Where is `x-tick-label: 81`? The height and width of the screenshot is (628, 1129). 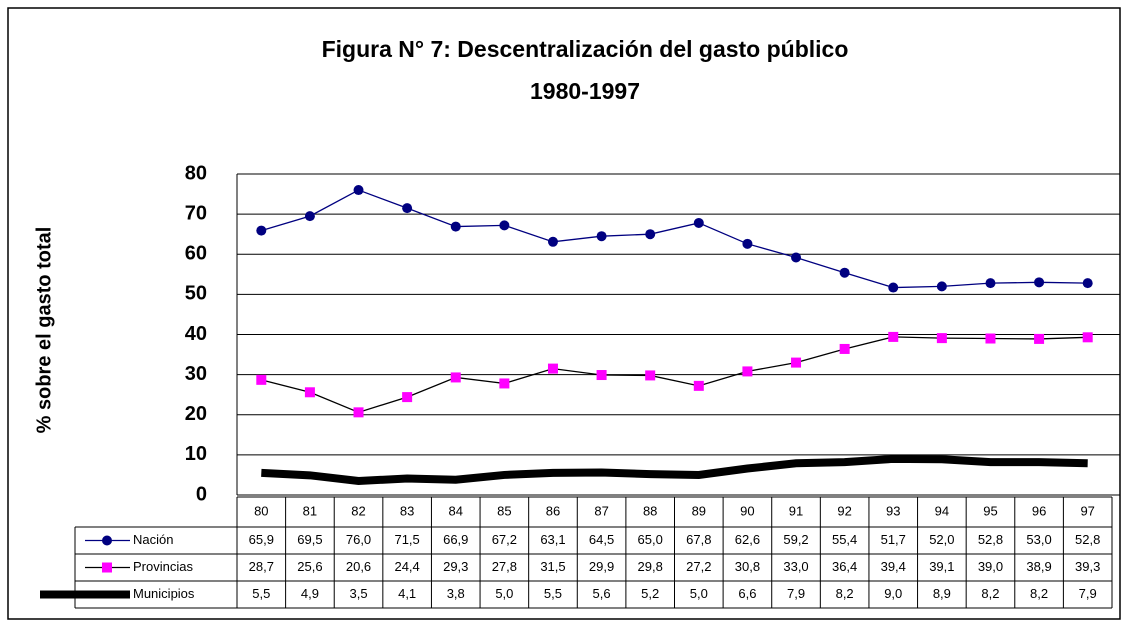
x-tick-label: 81 is located at coordinates (310, 510).